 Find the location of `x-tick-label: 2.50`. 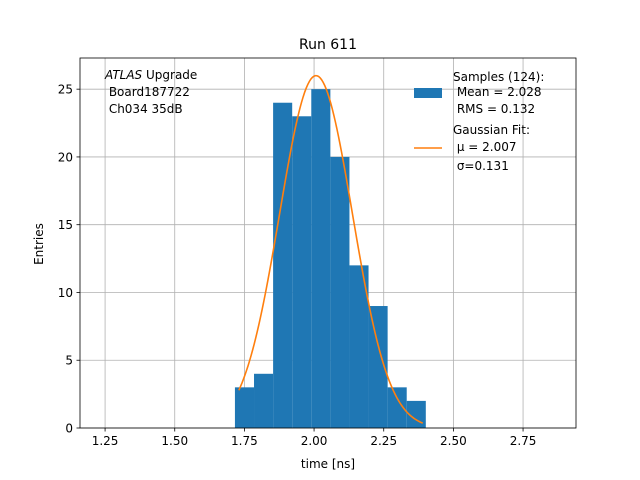

x-tick-label: 2.50 is located at coordinates (453, 441).